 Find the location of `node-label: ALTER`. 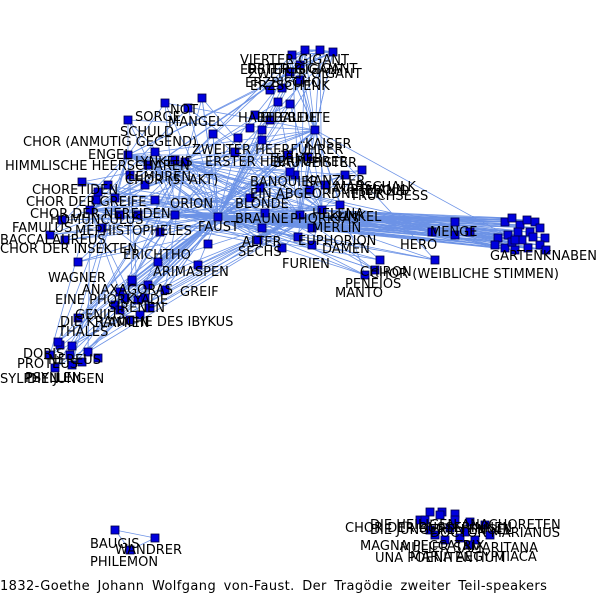

node-label: ALTER is located at coordinates (262, 242).